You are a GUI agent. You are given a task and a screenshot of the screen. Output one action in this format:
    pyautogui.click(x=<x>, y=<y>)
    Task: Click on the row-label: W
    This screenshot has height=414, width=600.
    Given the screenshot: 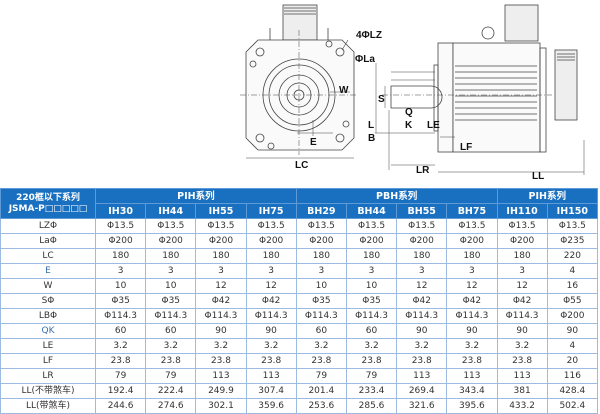 What is the action you would take?
    pyautogui.click(x=48, y=286)
    